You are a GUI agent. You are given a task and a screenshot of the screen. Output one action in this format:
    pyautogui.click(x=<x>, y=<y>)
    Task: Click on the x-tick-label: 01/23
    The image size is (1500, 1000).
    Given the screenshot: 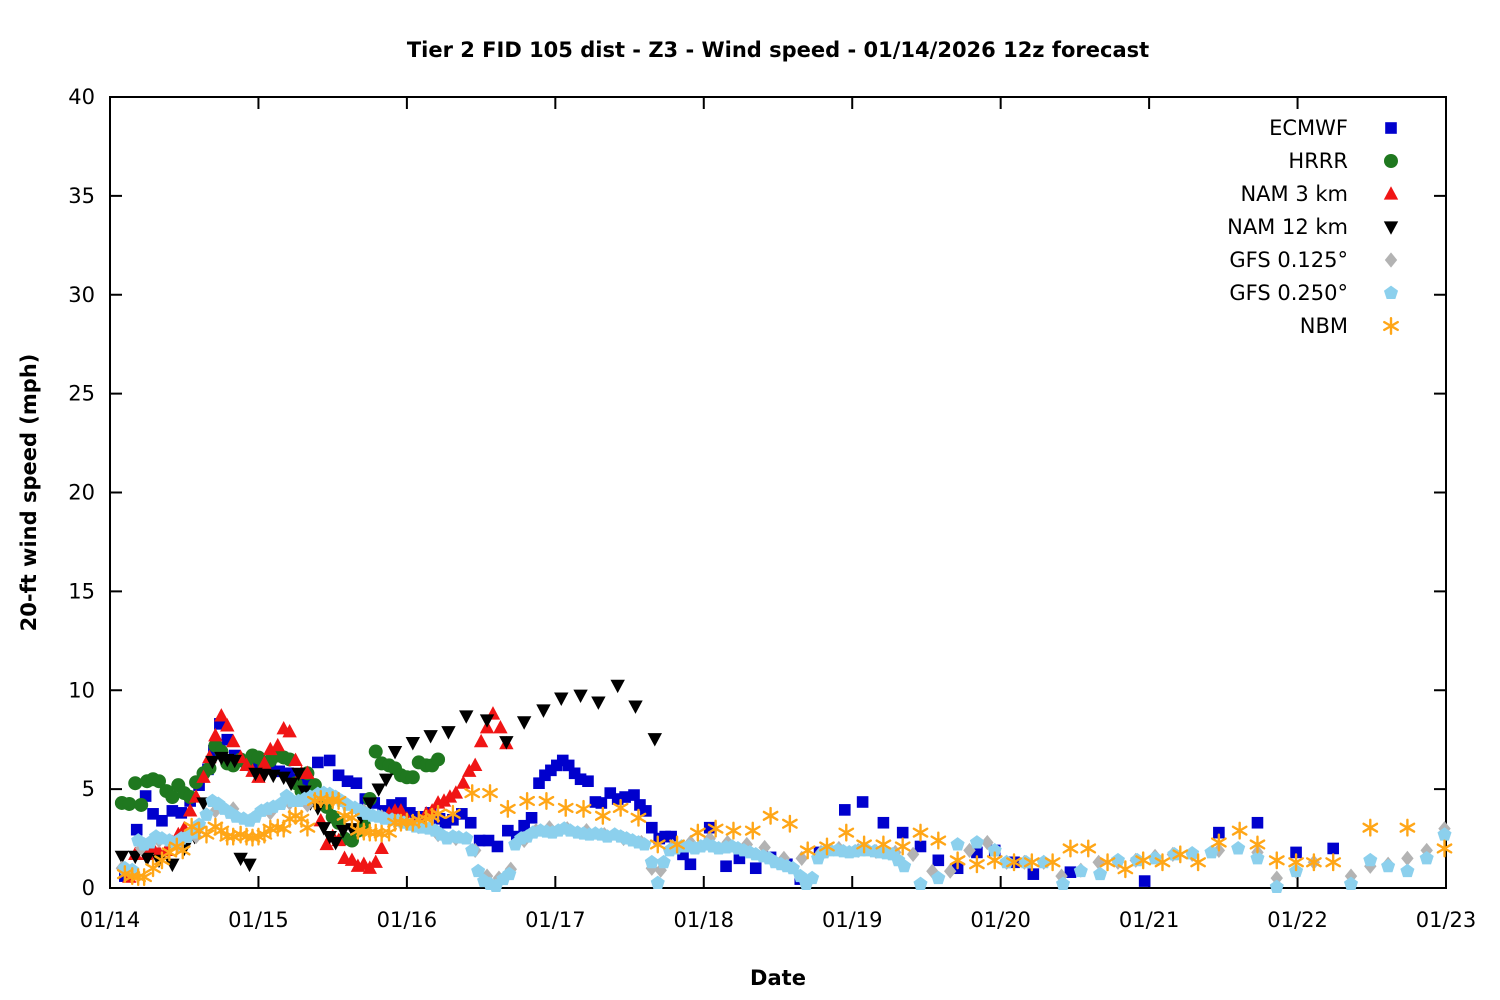 What is the action you would take?
    pyautogui.click(x=1446, y=920)
    